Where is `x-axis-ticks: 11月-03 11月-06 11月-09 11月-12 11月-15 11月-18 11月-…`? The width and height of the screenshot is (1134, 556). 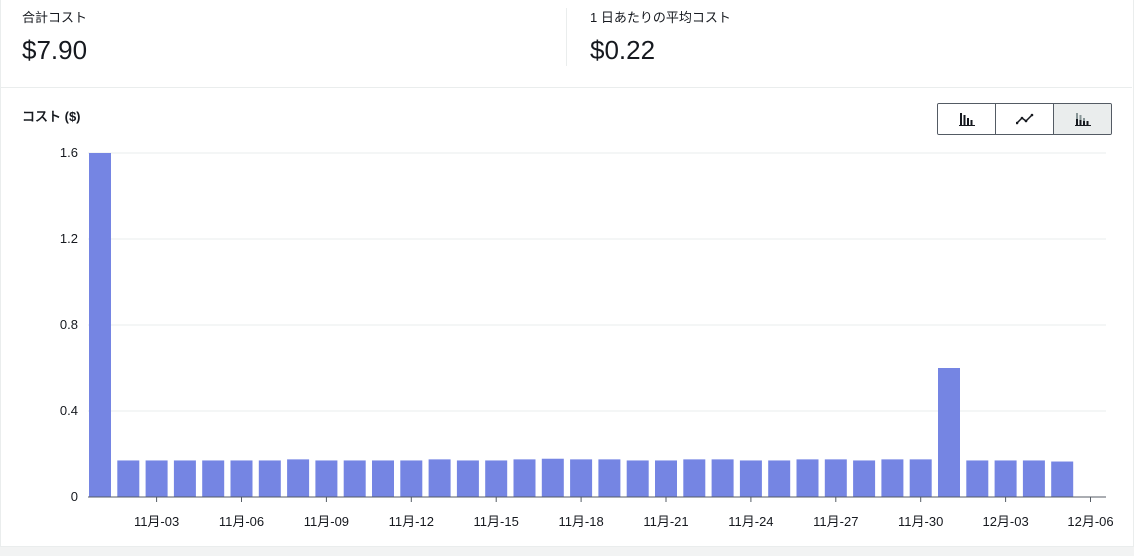 x-axis-ticks: 11月-03 11月-06 11月-09 11月-12 11月-15 11月-18 11月-… is located at coordinates (624, 513).